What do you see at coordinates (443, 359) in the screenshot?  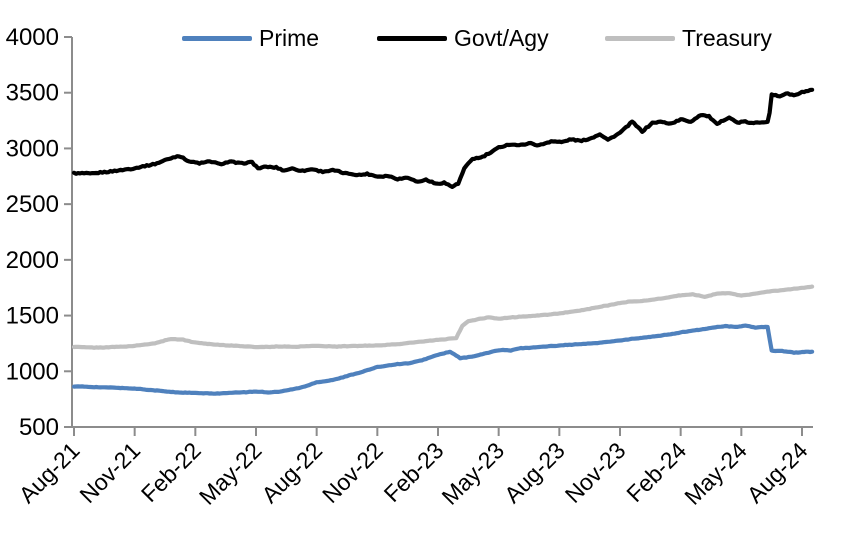 I see `series-line-prime` at bounding box center [443, 359].